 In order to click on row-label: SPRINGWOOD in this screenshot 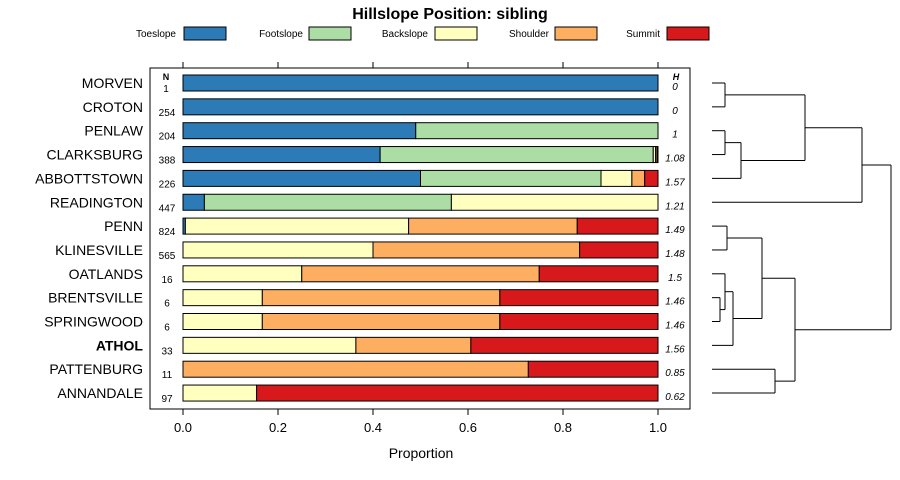, I will do `click(93, 322)`.